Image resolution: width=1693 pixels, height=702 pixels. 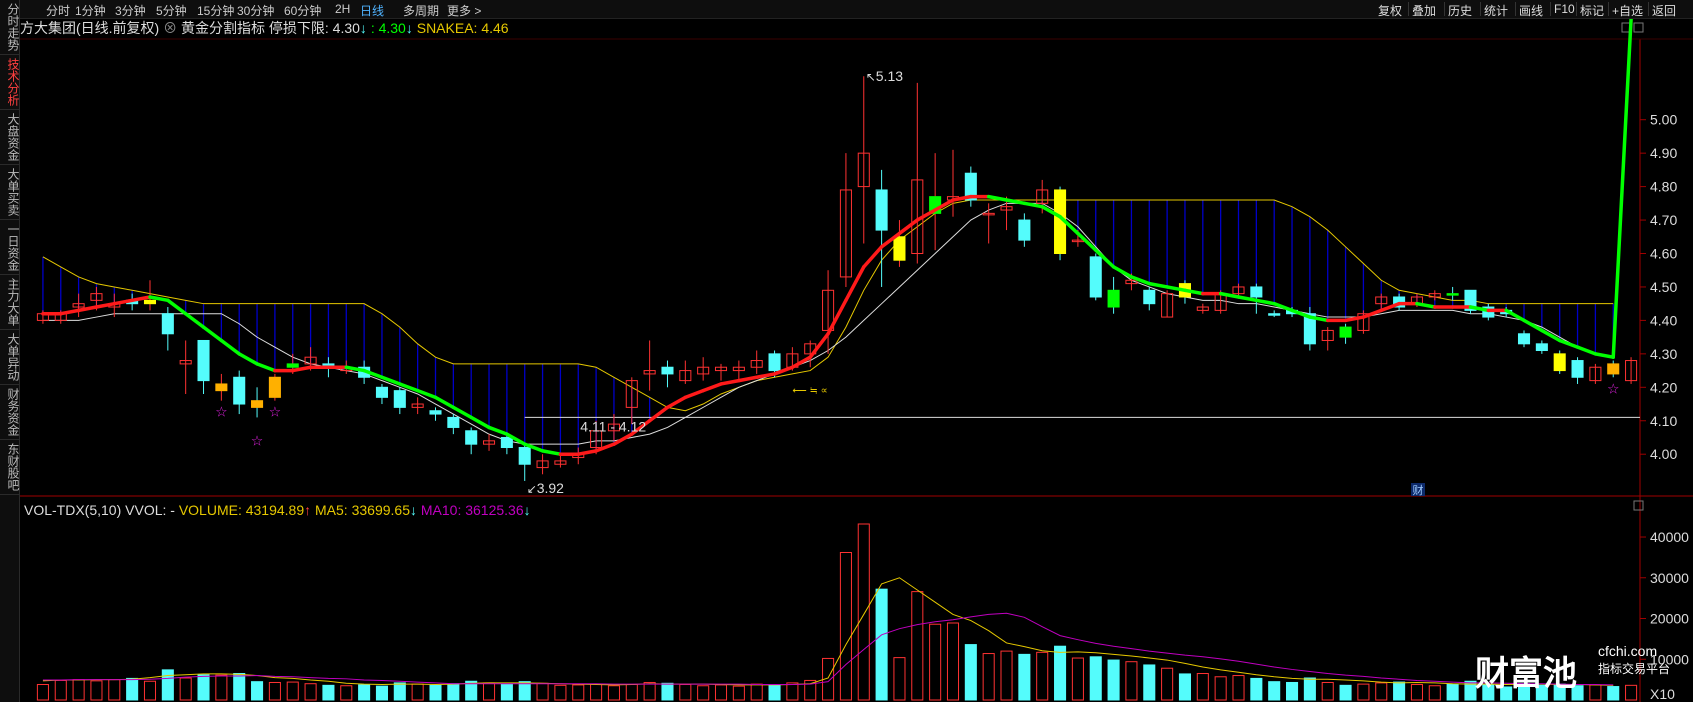 I want to click on toolbar-button-1: 叠加, so click(x=1424, y=11).